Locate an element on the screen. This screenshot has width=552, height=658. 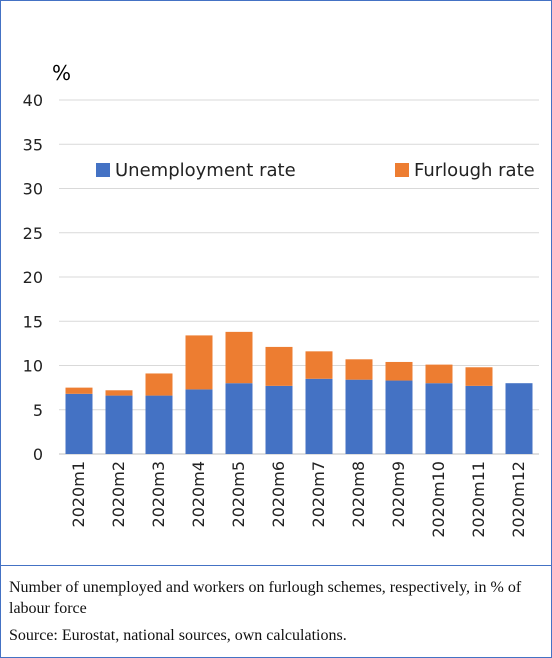
unemployment-bar-2020m1 is located at coordinates (79, 423).